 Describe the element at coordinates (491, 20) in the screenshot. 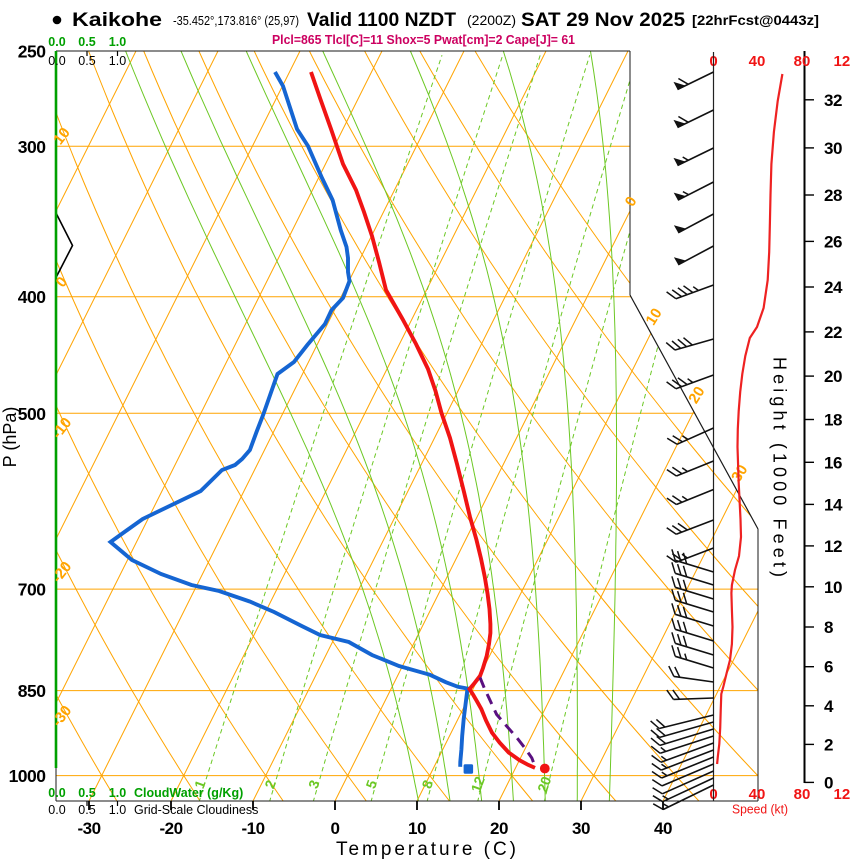

I see `svg-text: (2200Z)` at that location.